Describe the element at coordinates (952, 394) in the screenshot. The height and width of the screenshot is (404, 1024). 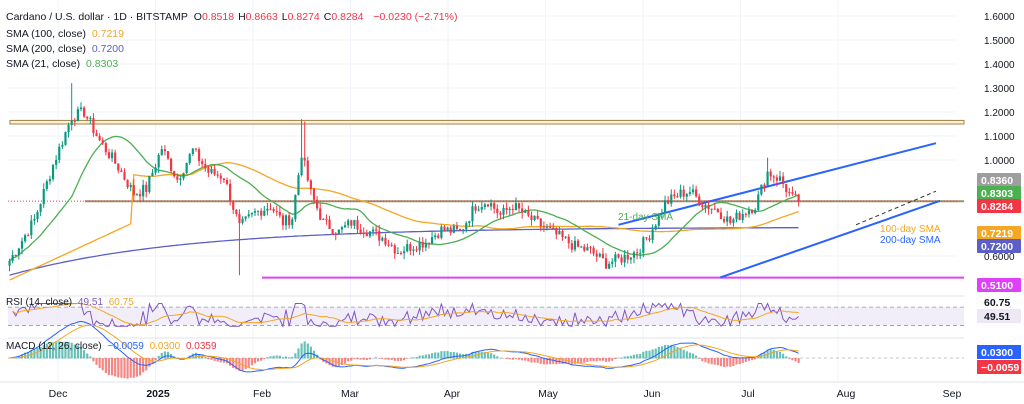
I see `time-tick-label: Sep` at that location.